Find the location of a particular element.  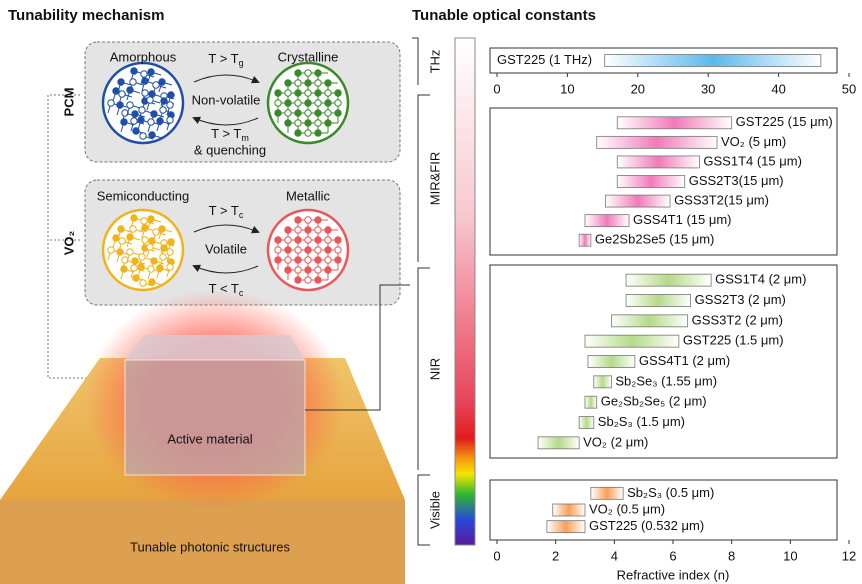

chart-title: Tunable optical constants is located at coordinates (504, 15).